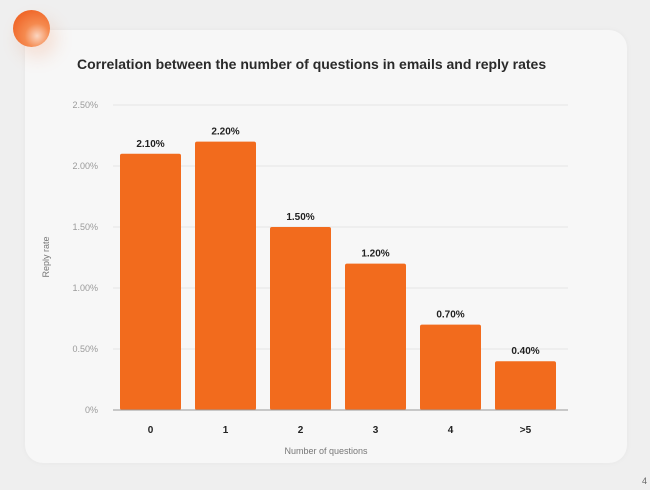 The image size is (650, 490). What do you see at coordinates (85, 288) in the screenshot?
I see `y-tick-label: 1.00%` at bounding box center [85, 288].